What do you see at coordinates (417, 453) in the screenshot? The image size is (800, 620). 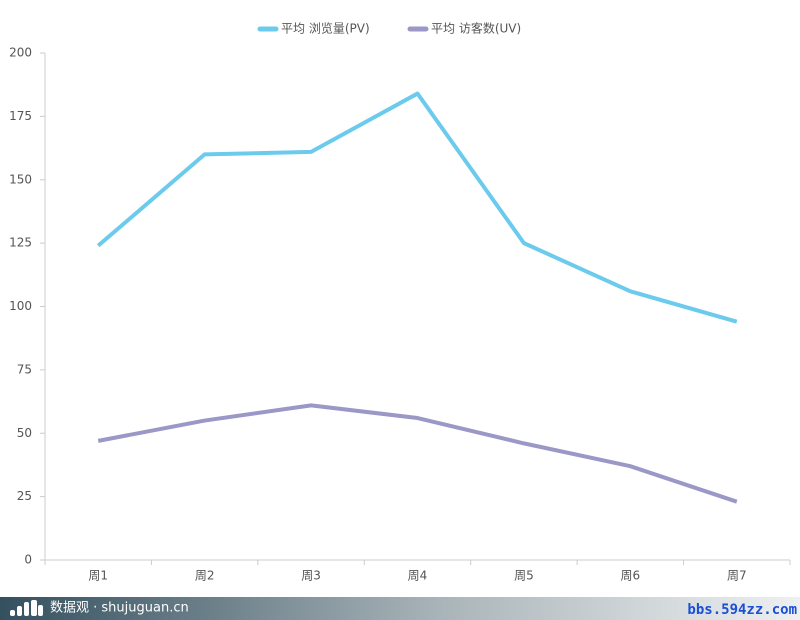 I see `line` at bounding box center [417, 453].